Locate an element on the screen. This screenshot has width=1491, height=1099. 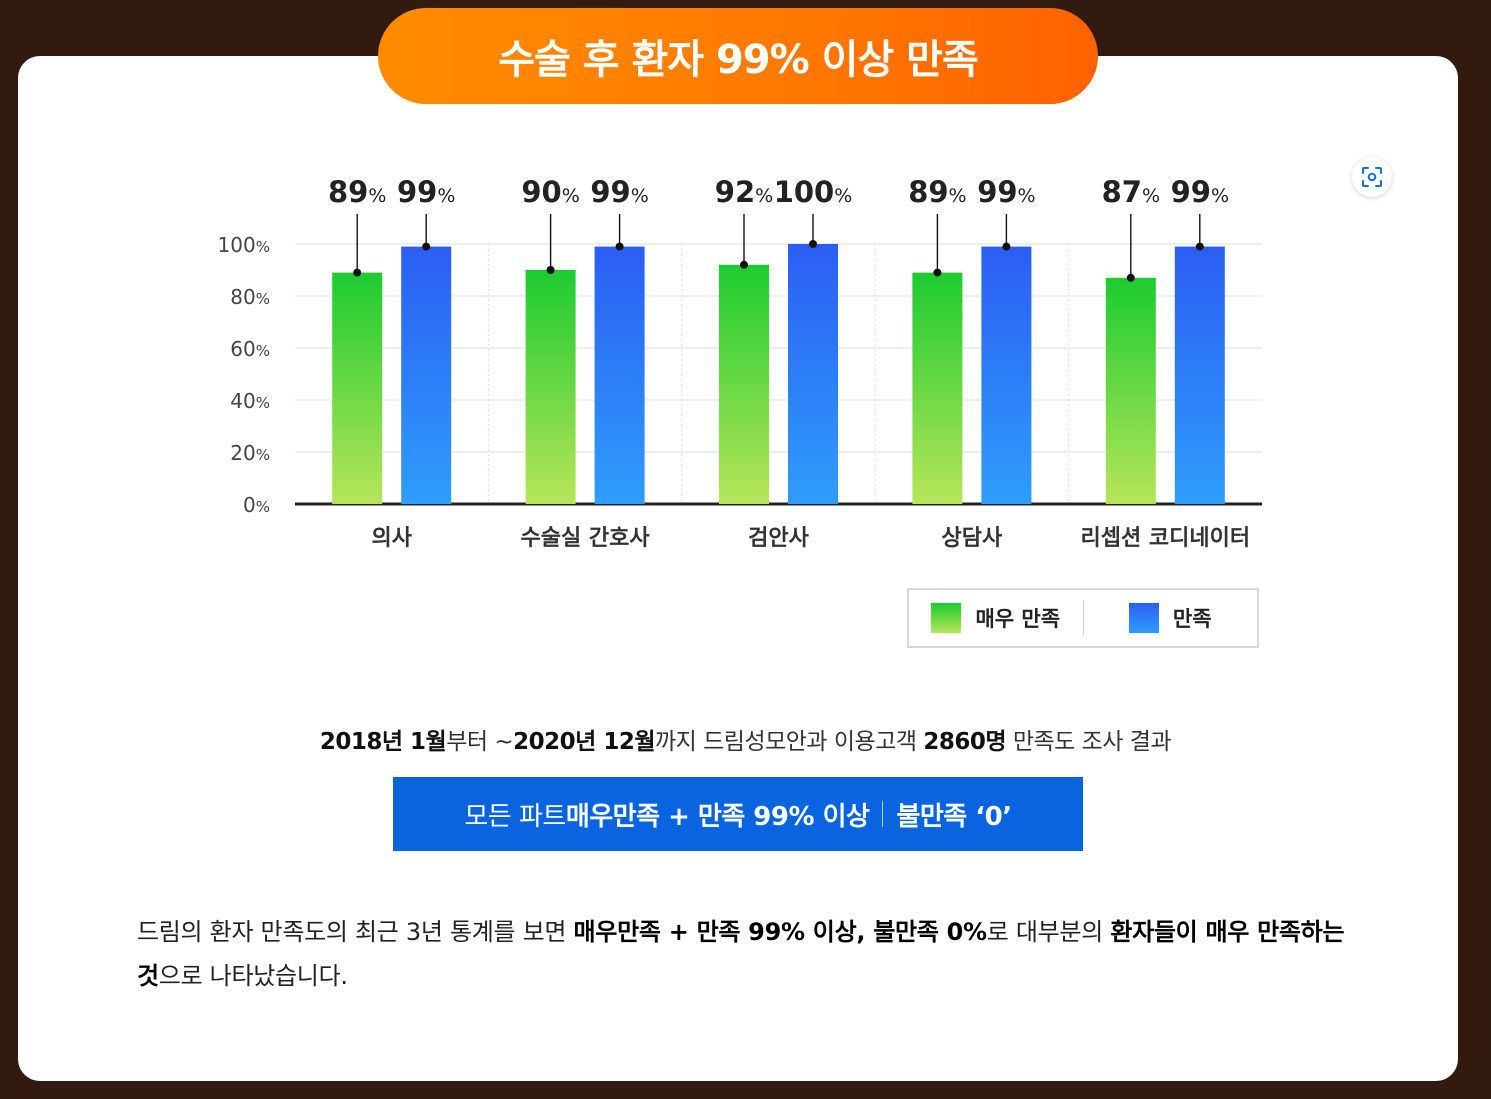
legend-item-very-satisfied: 매우 만족 is located at coordinates (996, 618).